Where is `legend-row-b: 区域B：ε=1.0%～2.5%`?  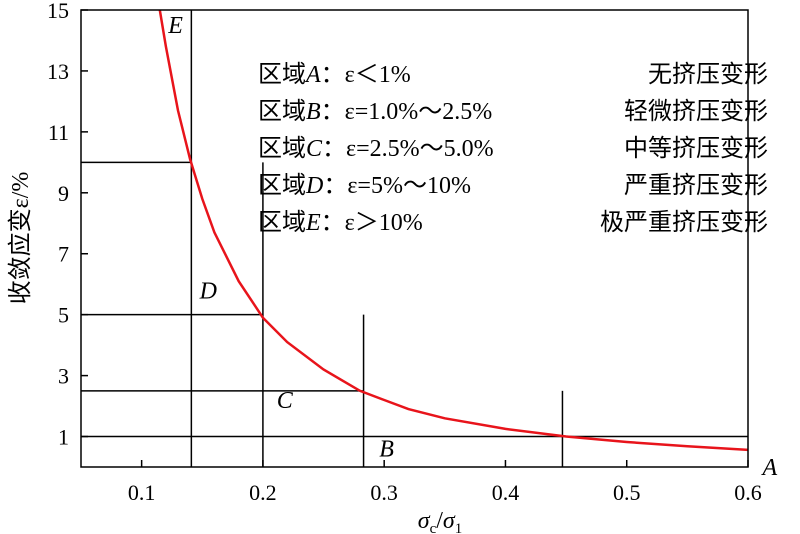
legend-row-b: 区域B：ε=1.0%～2.5% is located at coordinates (375, 111).